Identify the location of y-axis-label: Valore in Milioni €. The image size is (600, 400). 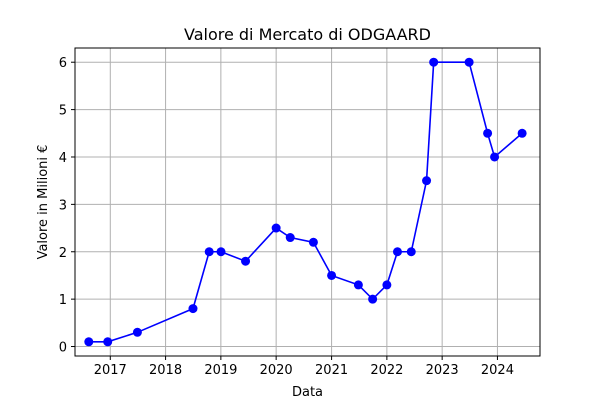
(43, 202).